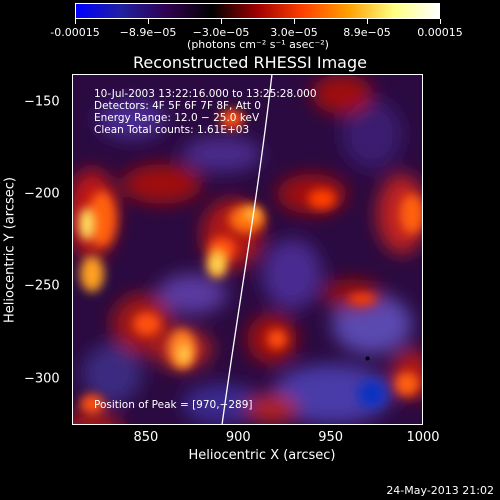 This screenshot has width=500, height=500. What do you see at coordinates (221, 32) in the screenshot?
I see `colorbar-tick-label: −3.0e−05` at bounding box center [221, 32].